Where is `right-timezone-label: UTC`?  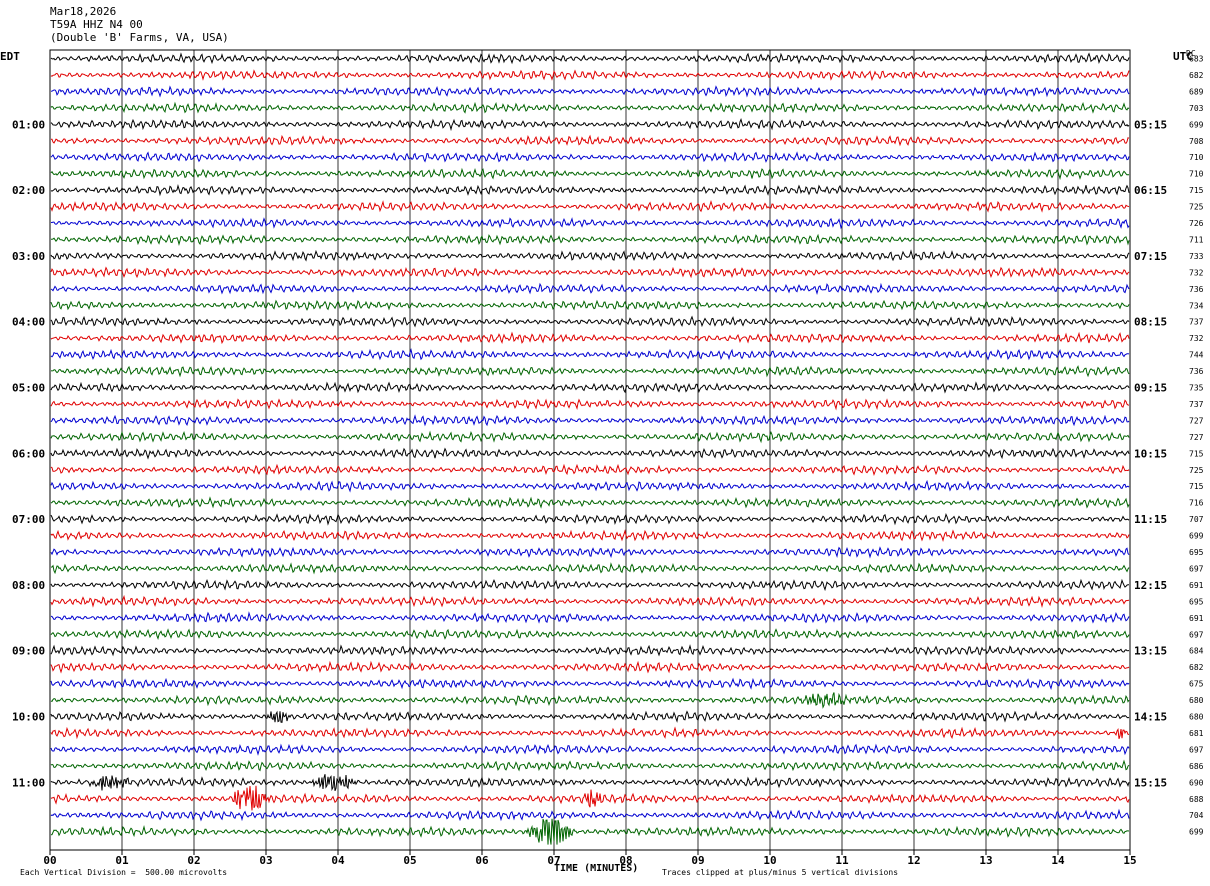 right-timezone-label: UTC is located at coordinates (1183, 56).